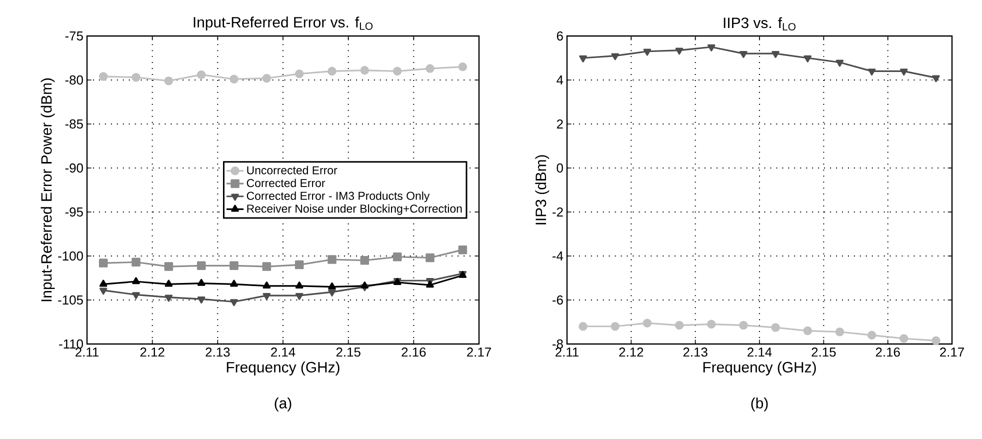 The height and width of the screenshot is (439, 982). What do you see at coordinates (283, 405) in the screenshot?
I see `text: (a)` at bounding box center [283, 405].